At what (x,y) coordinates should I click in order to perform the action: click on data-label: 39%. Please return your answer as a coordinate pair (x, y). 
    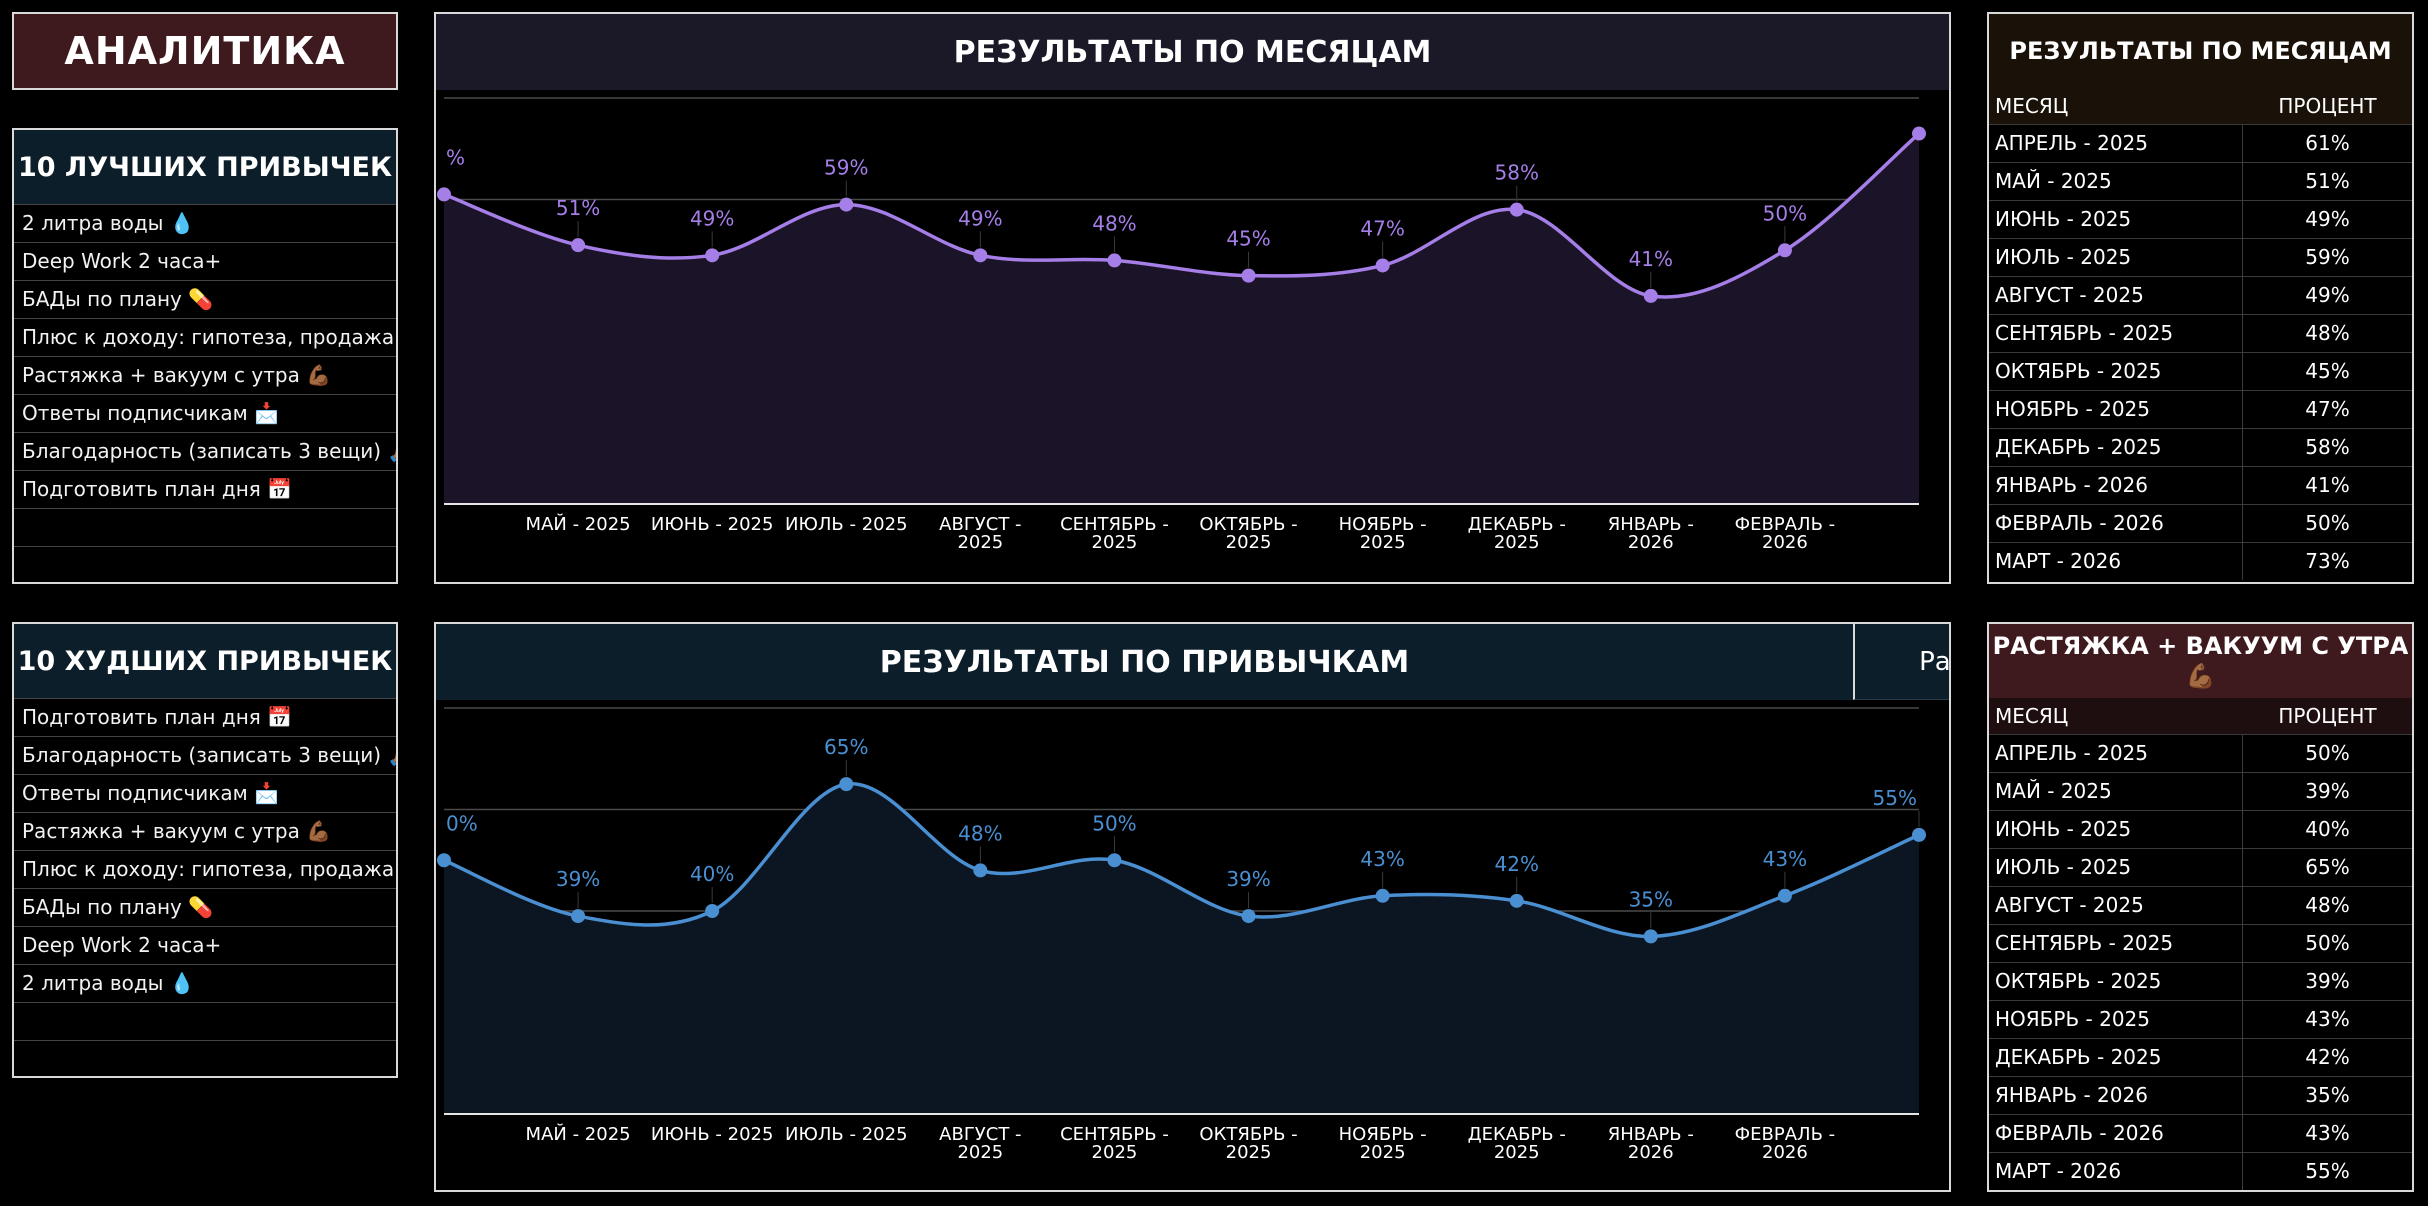
    Looking at the image, I should click on (578, 879).